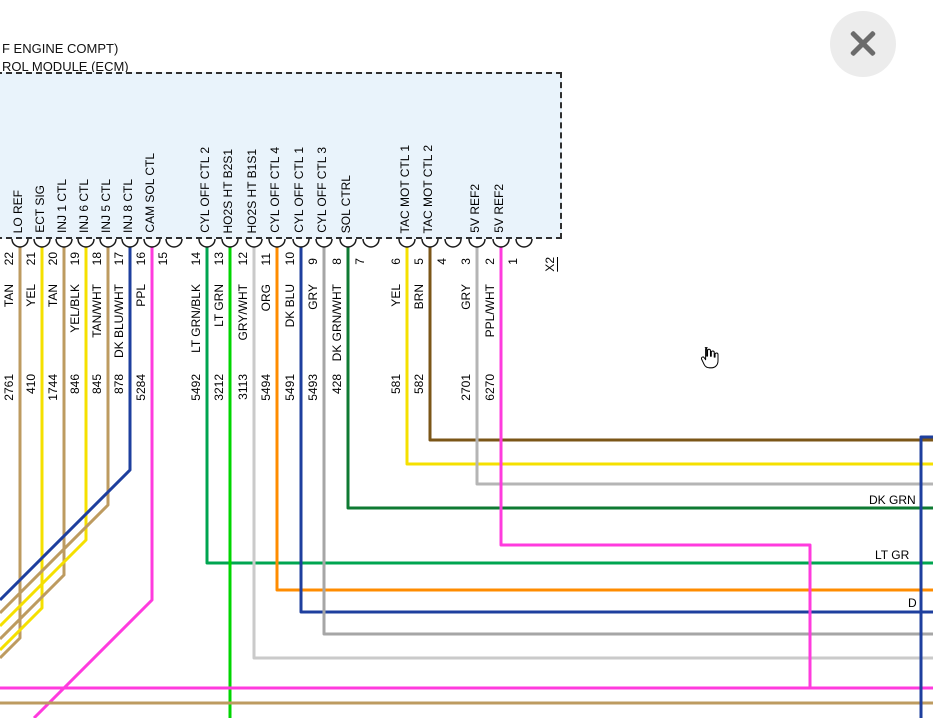 The image size is (933, 718). What do you see at coordinates (75, 384) in the screenshot?
I see `wire-circuit-label: 846` at bounding box center [75, 384].